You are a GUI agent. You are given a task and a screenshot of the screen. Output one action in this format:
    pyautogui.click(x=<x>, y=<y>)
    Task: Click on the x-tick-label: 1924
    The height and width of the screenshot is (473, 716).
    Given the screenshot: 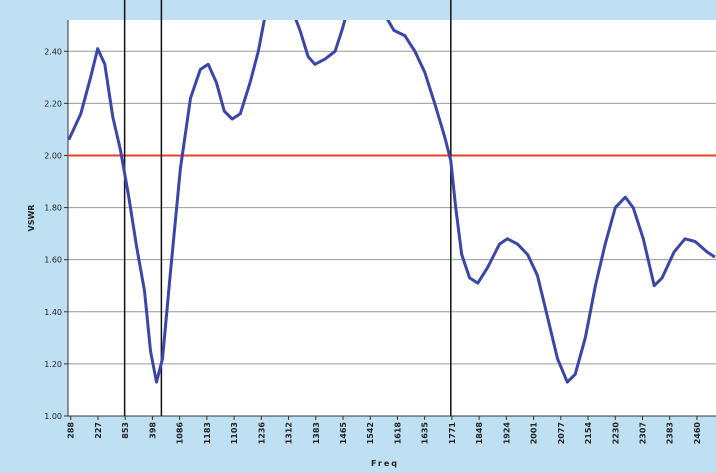 What is the action you would take?
    pyautogui.click(x=506, y=433)
    